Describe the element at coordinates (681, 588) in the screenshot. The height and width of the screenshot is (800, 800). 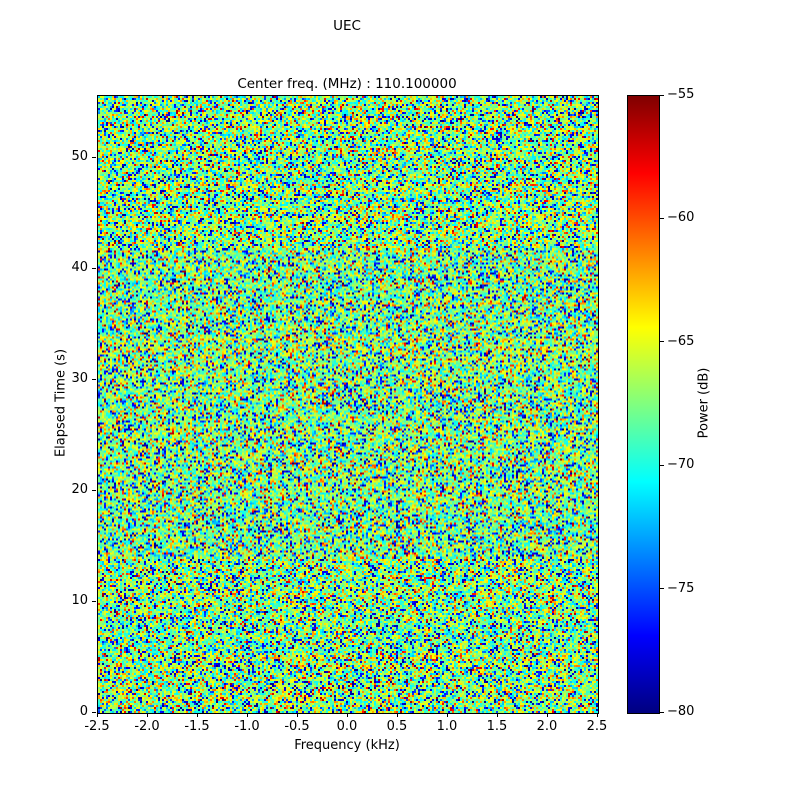
I see `colorbar-tick-label: −75` at that location.